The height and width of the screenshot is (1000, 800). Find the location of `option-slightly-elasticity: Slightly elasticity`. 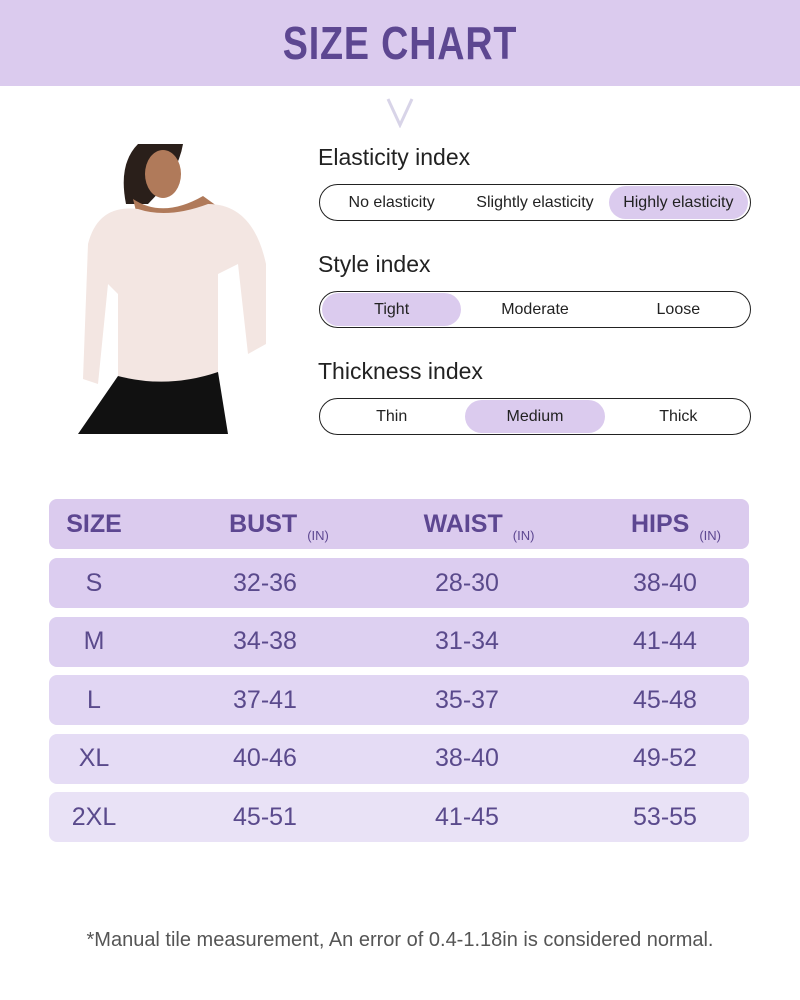

option-slightly-elasticity: Slightly elasticity is located at coordinates (535, 202).